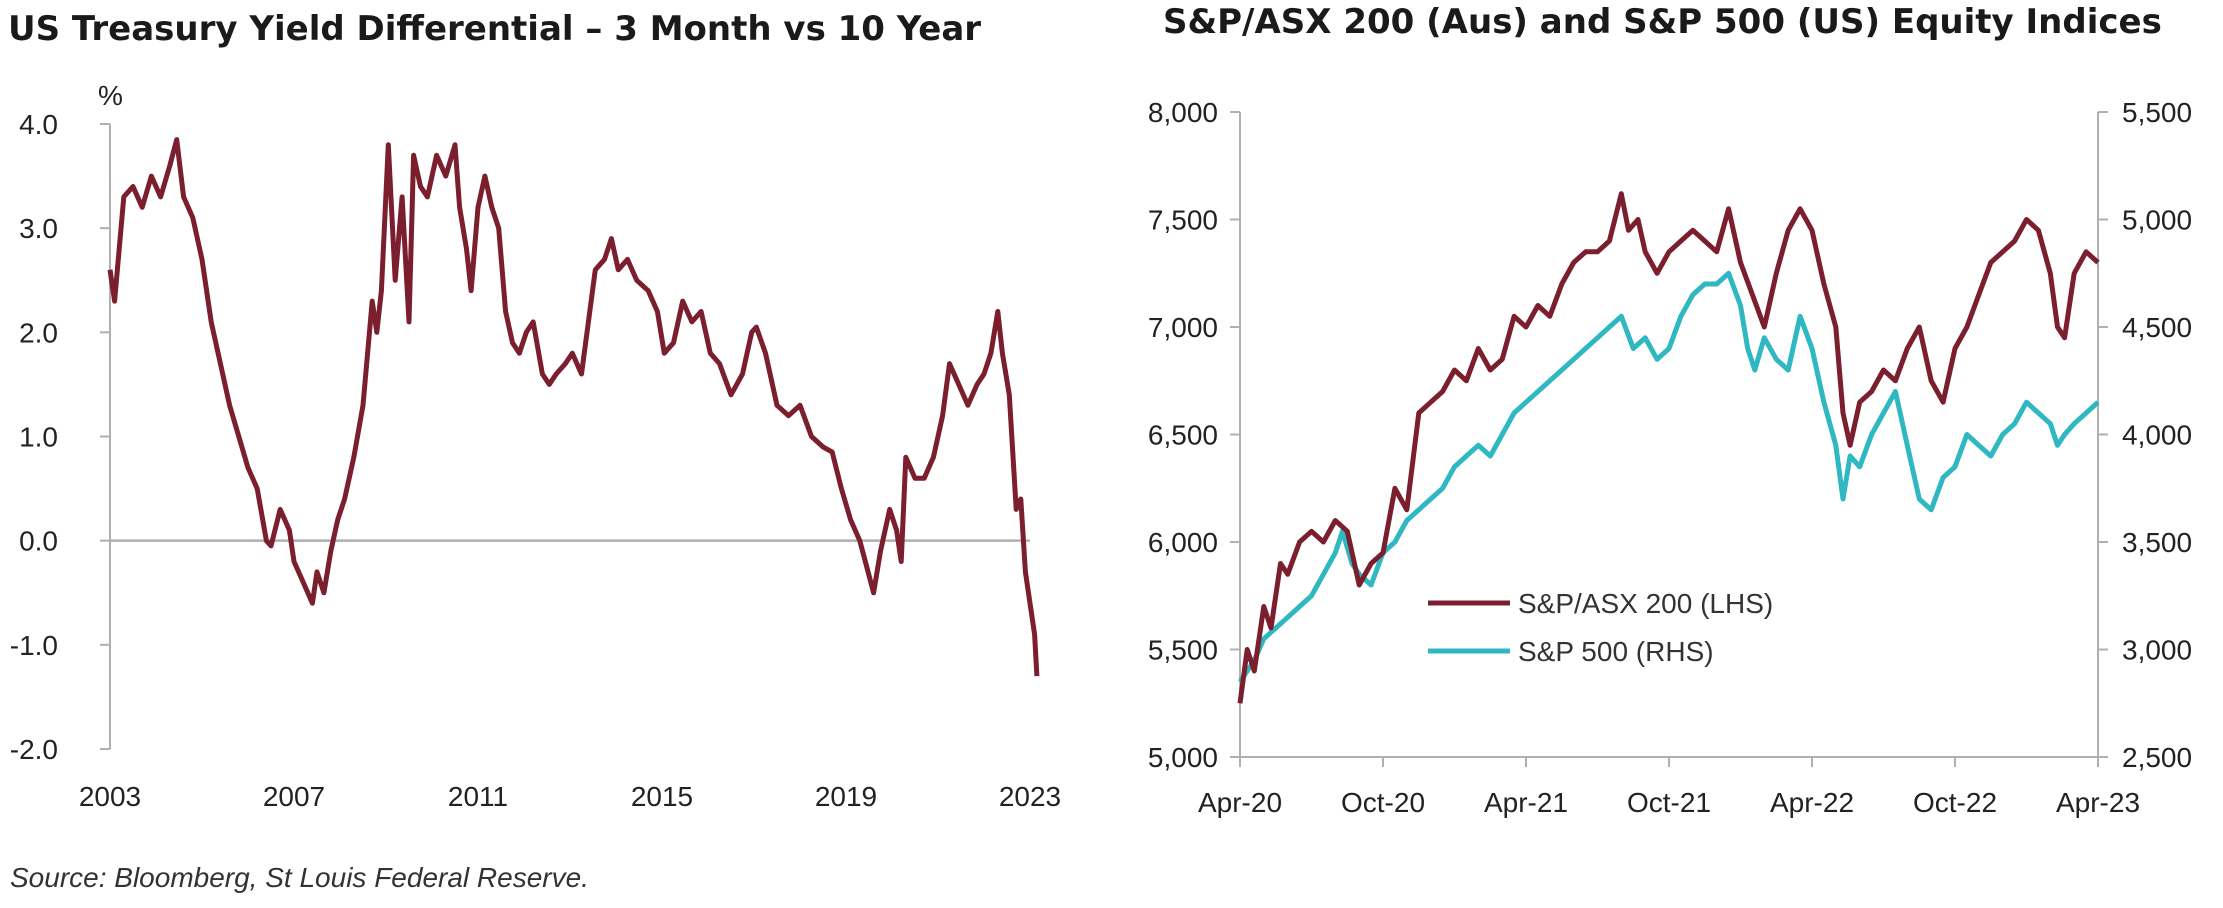 The image size is (2223, 908). What do you see at coordinates (38, 124) in the screenshot?
I see `left-y-tick-label: 4.0` at bounding box center [38, 124].